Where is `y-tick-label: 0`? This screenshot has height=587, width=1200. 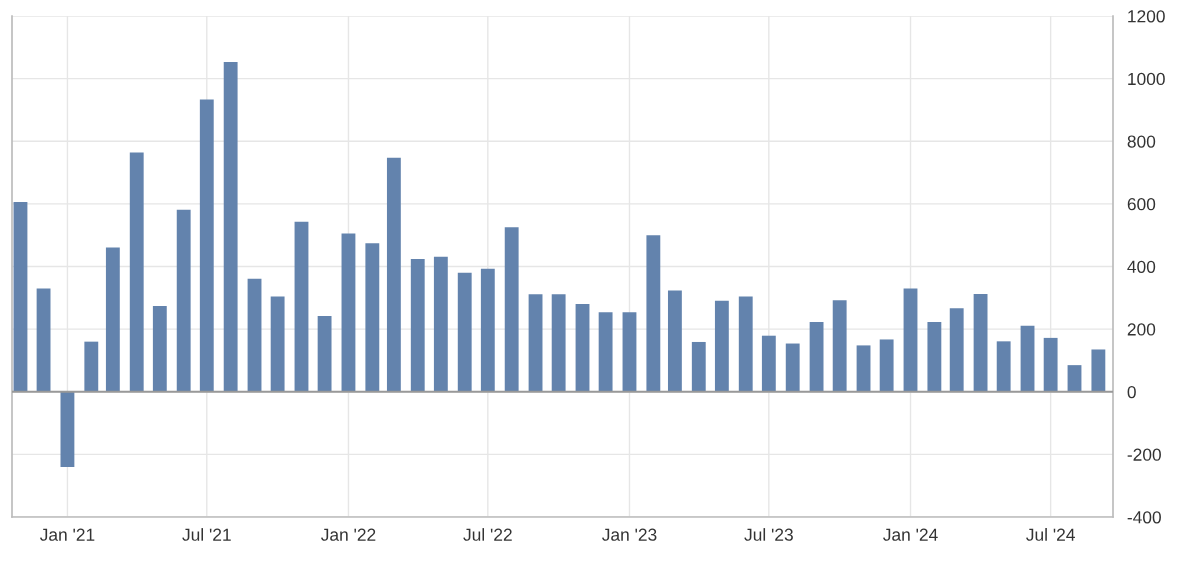
y-tick-label: 0 is located at coordinates (1131, 392).